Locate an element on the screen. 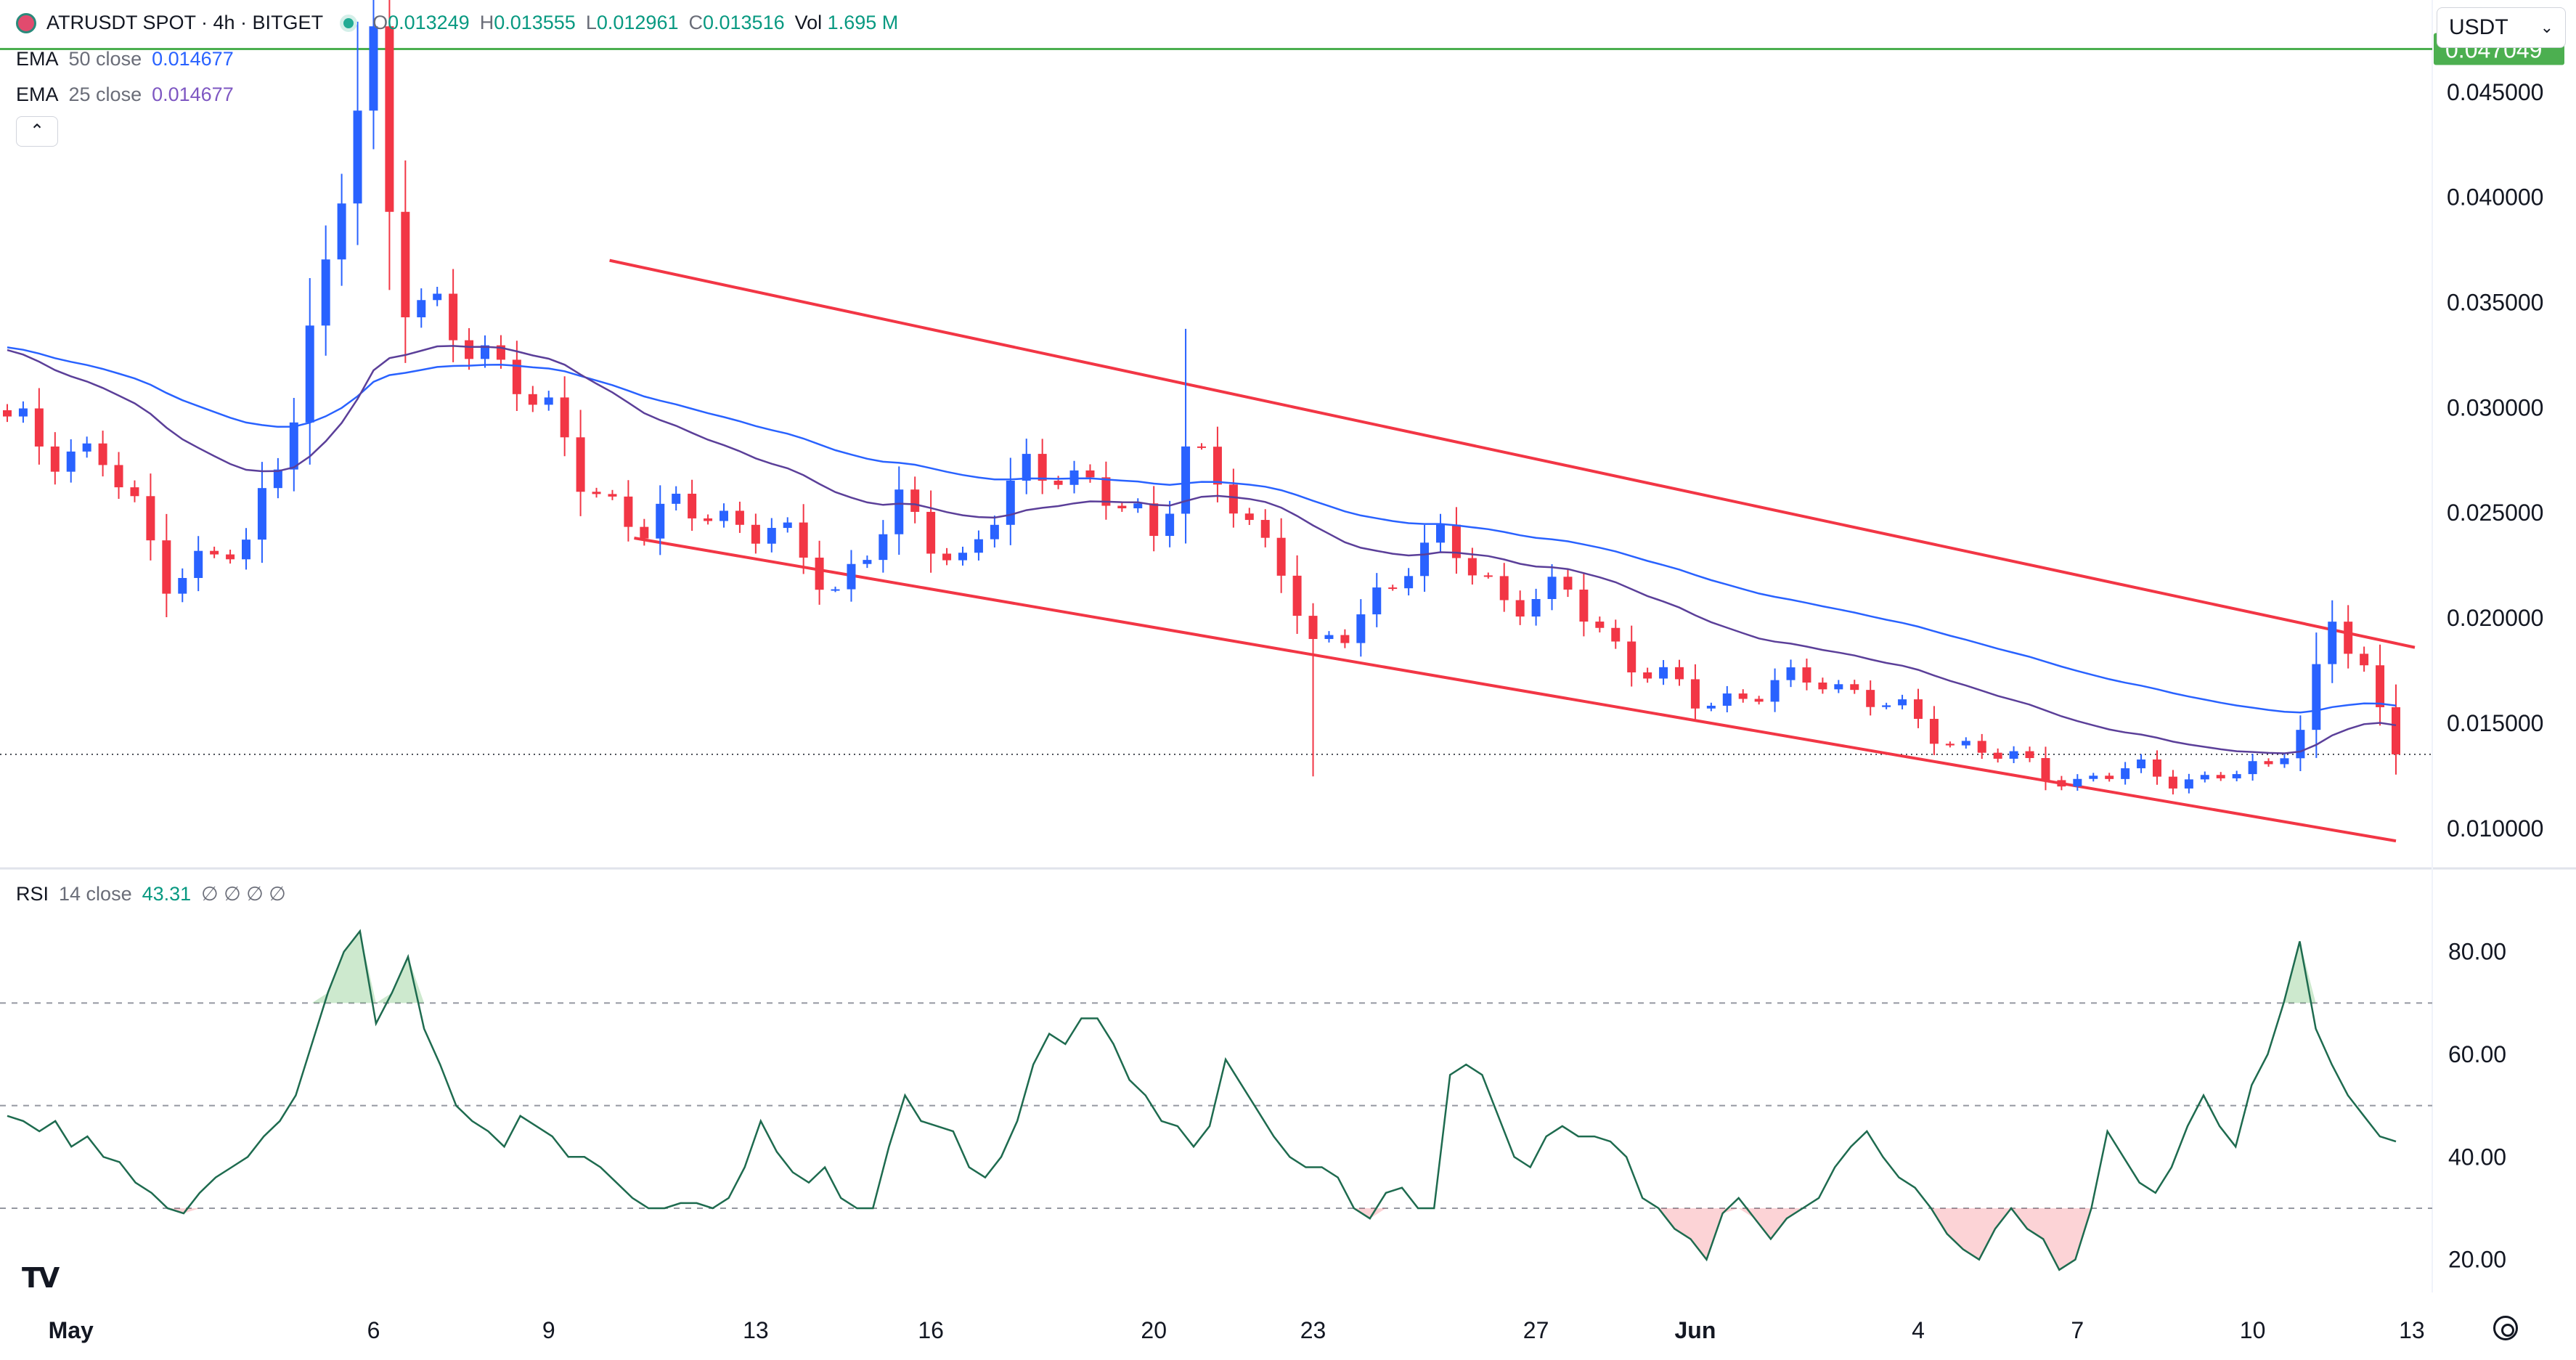  ema25-value: 0.014677 is located at coordinates (193, 94).